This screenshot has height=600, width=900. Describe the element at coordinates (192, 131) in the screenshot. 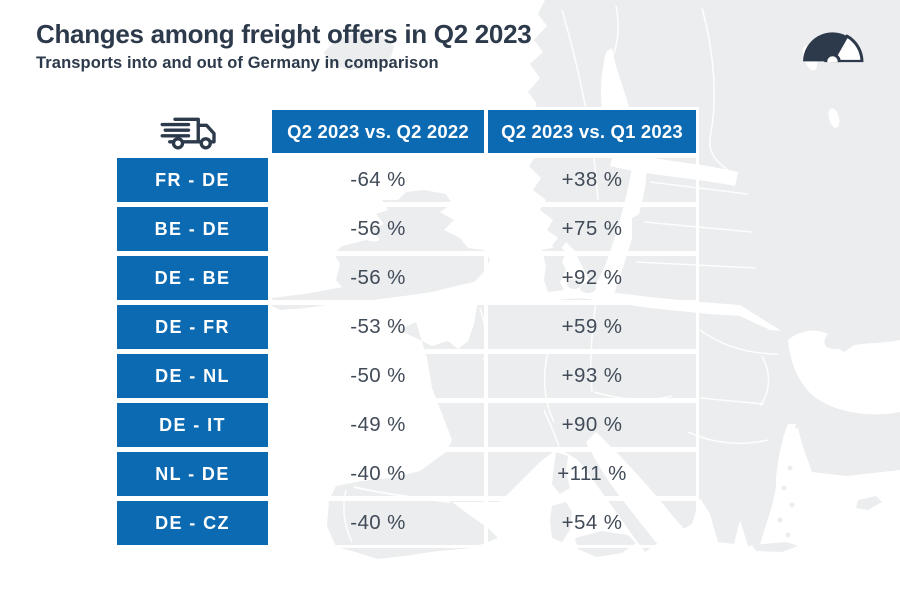

I see `truck-icon` at that location.